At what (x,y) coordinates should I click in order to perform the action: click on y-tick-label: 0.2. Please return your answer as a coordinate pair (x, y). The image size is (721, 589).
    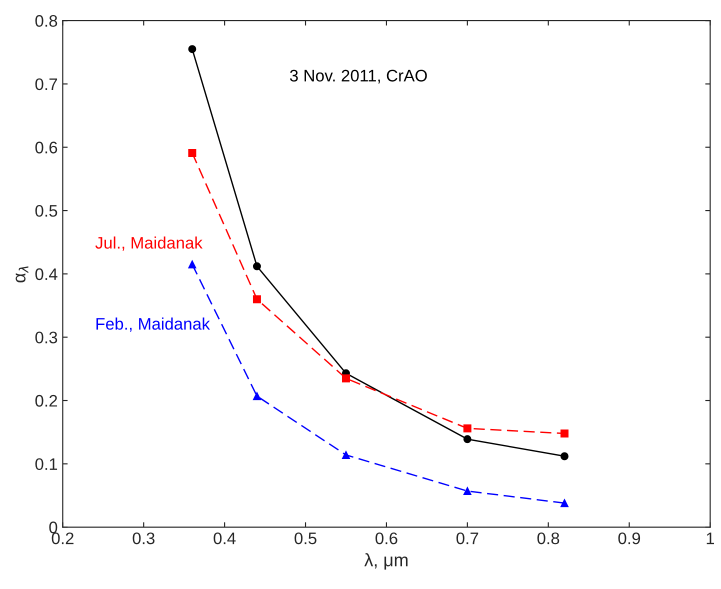
    Looking at the image, I should click on (46, 400).